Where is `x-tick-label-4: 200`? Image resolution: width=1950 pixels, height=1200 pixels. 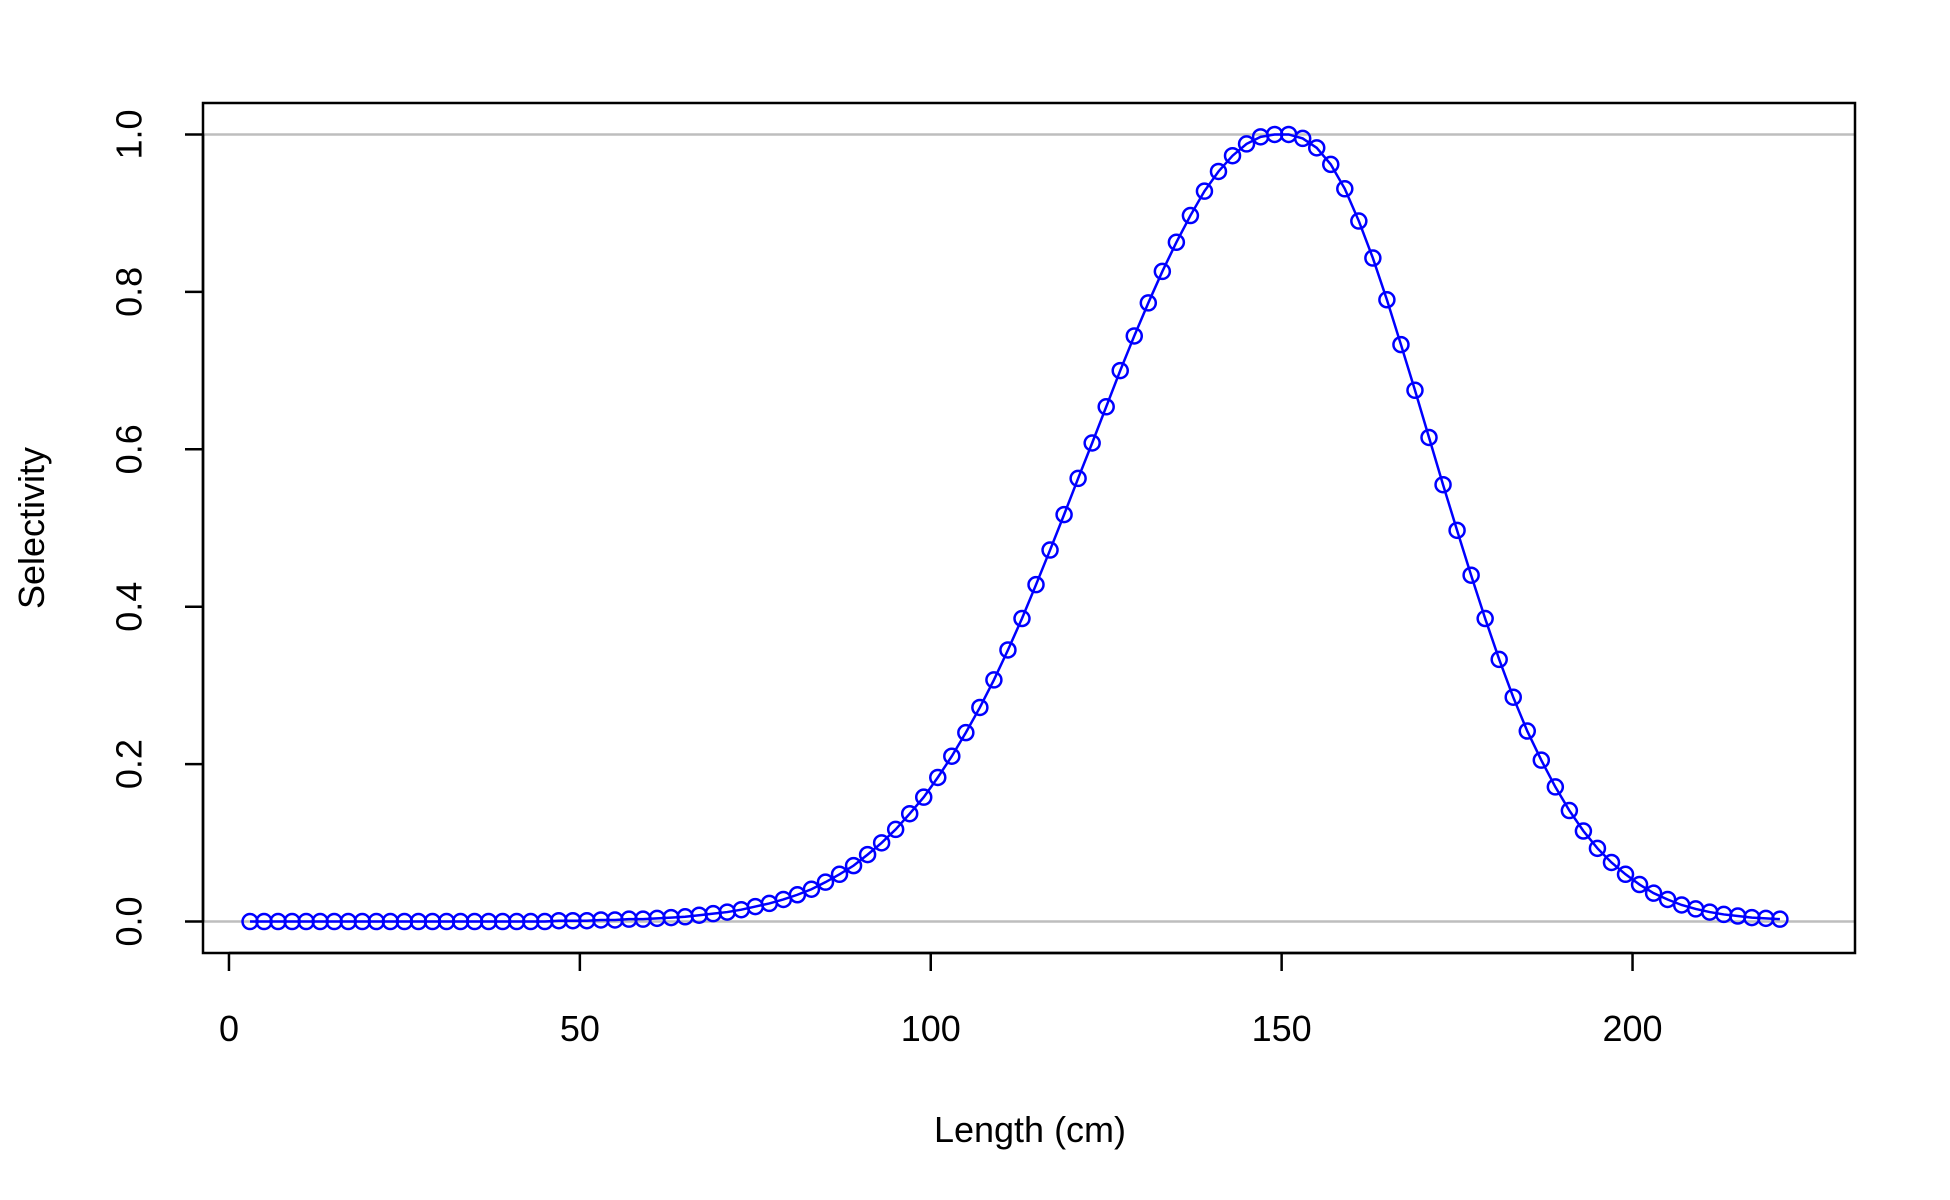
x-tick-label-4: 200 is located at coordinates (1632, 1028).